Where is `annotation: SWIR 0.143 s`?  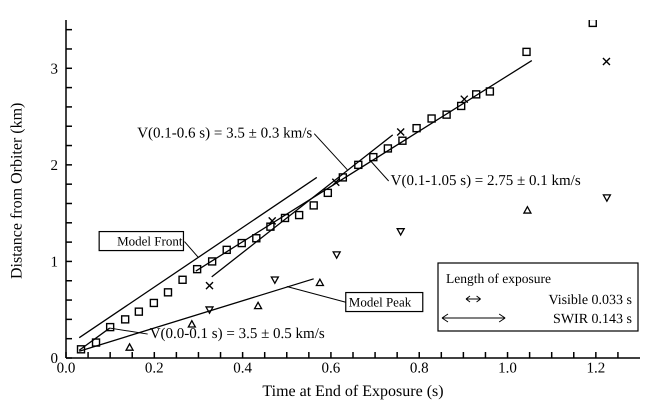
annotation: SWIR 0.143 s is located at coordinates (592, 319).